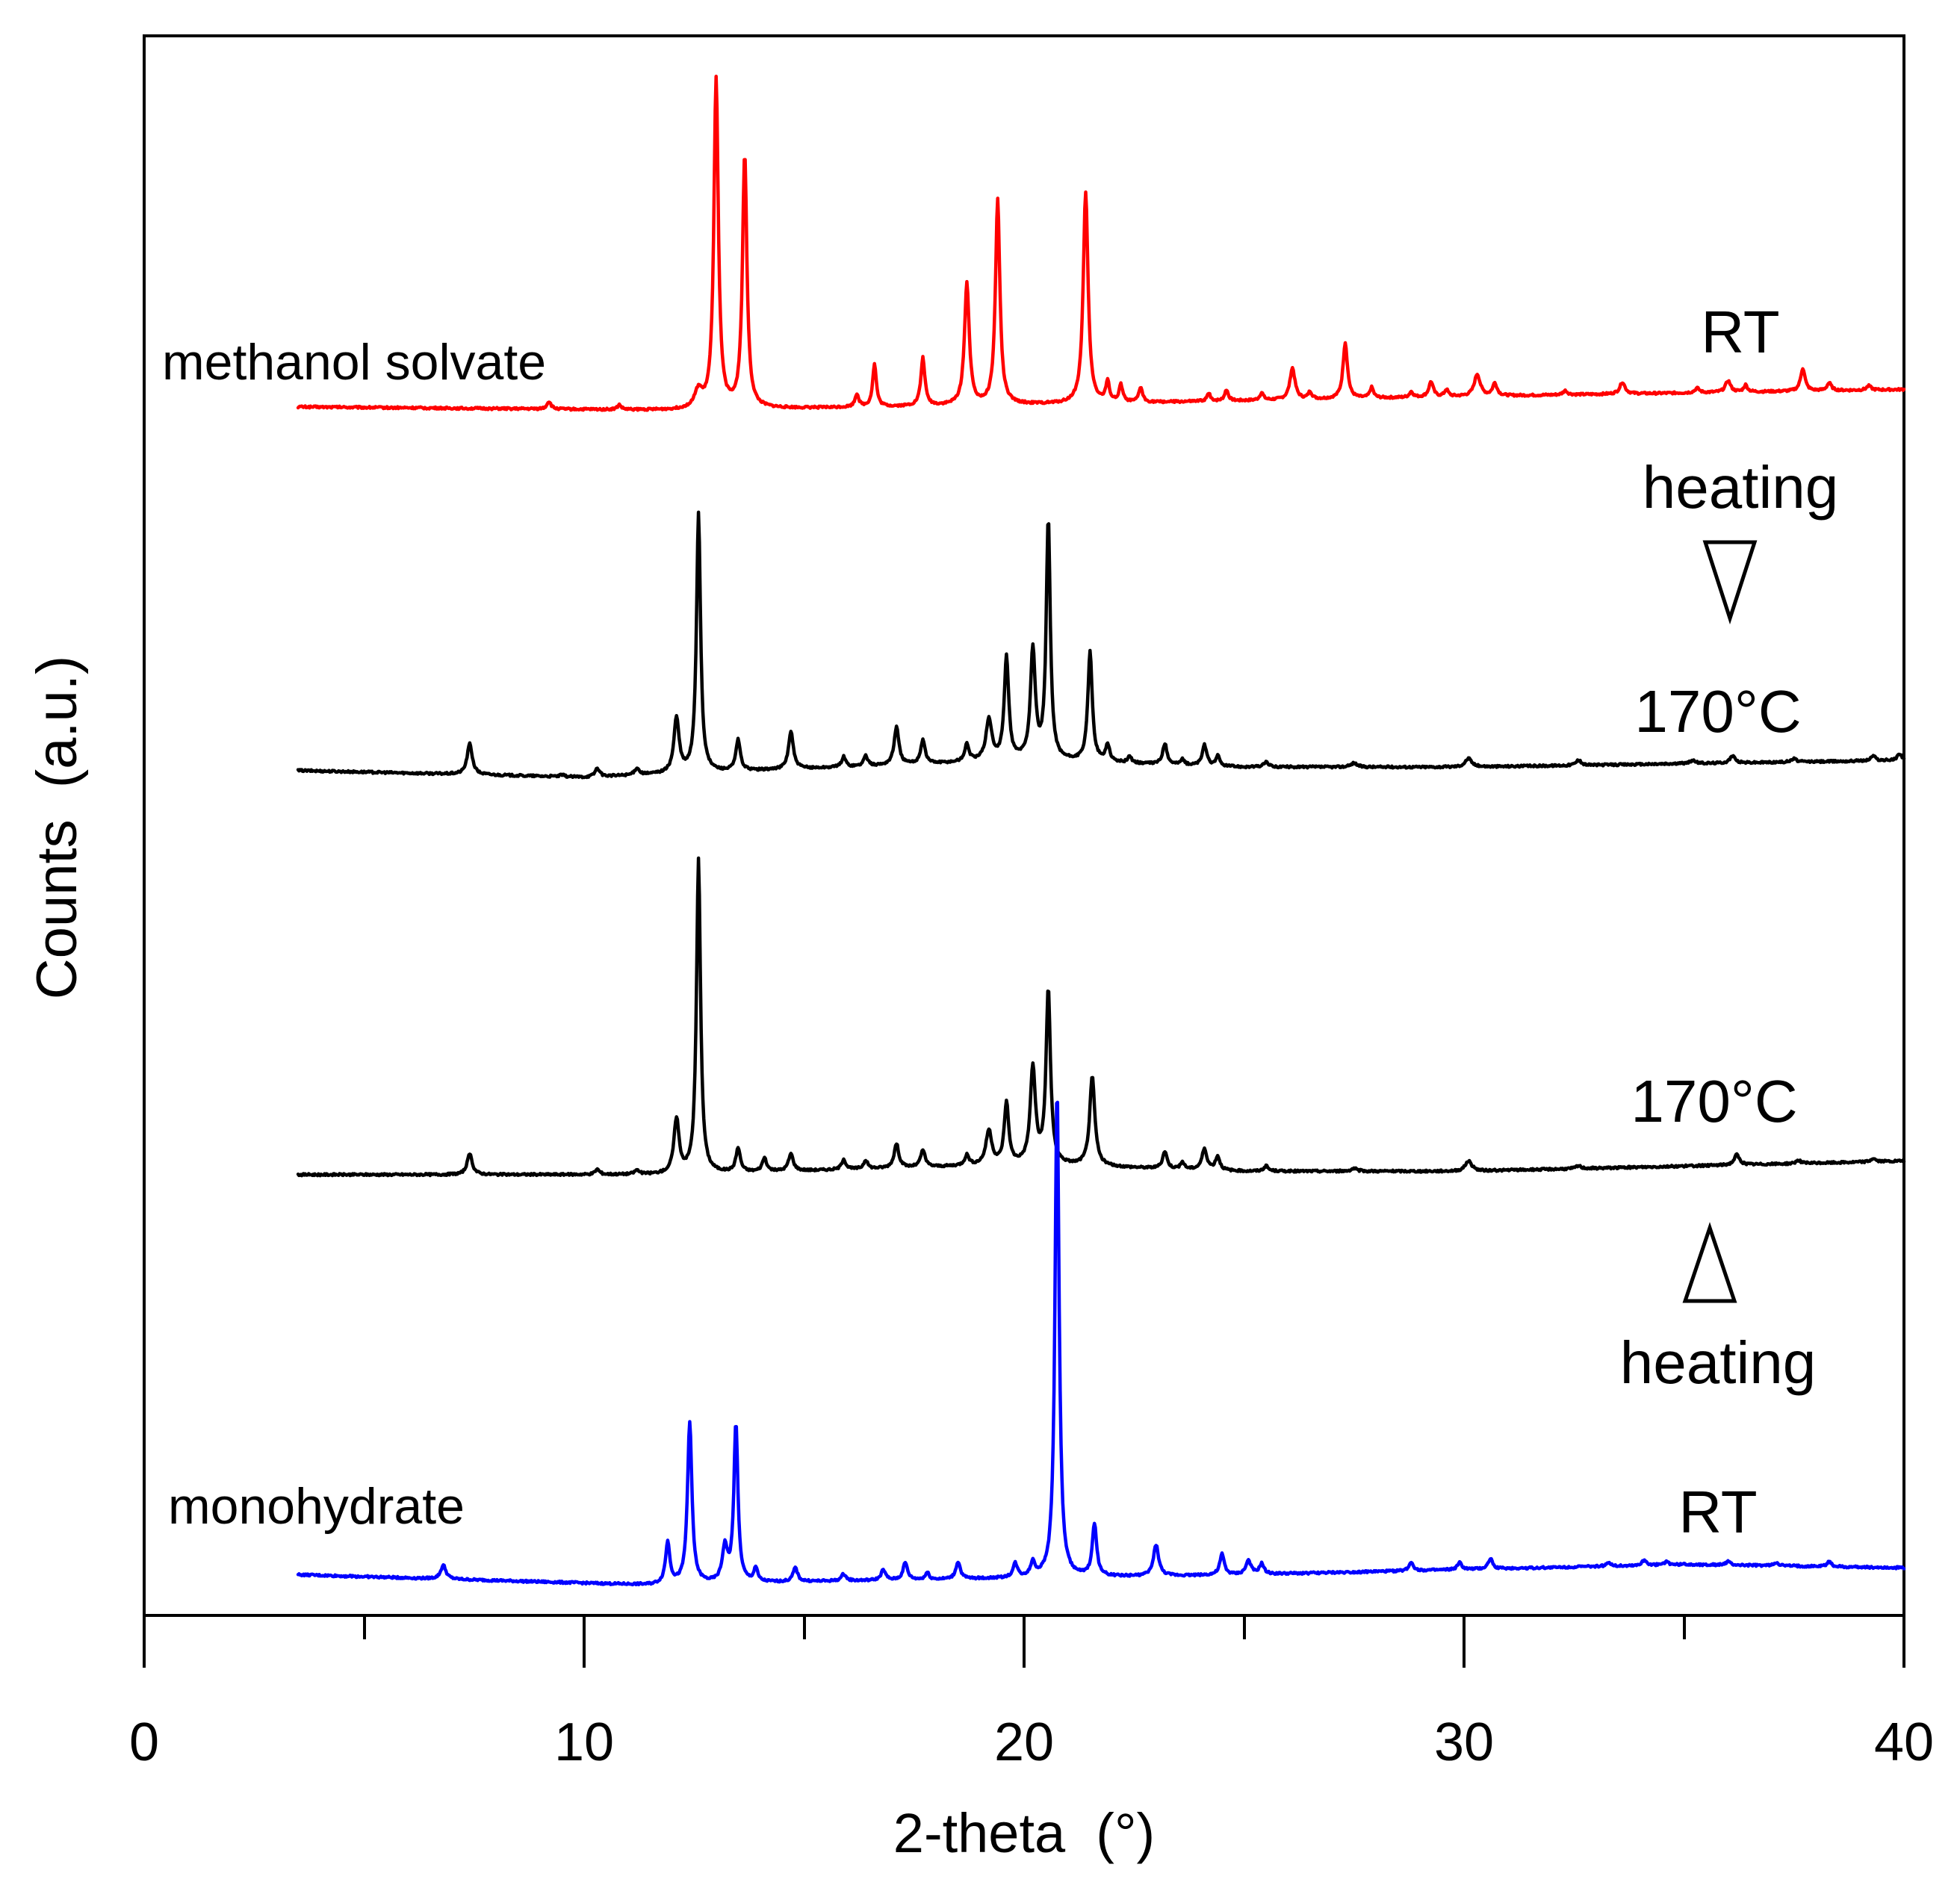 This screenshot has height=1891, width=1960. I want to click on x-tick-label-0: 0, so click(144, 1742).